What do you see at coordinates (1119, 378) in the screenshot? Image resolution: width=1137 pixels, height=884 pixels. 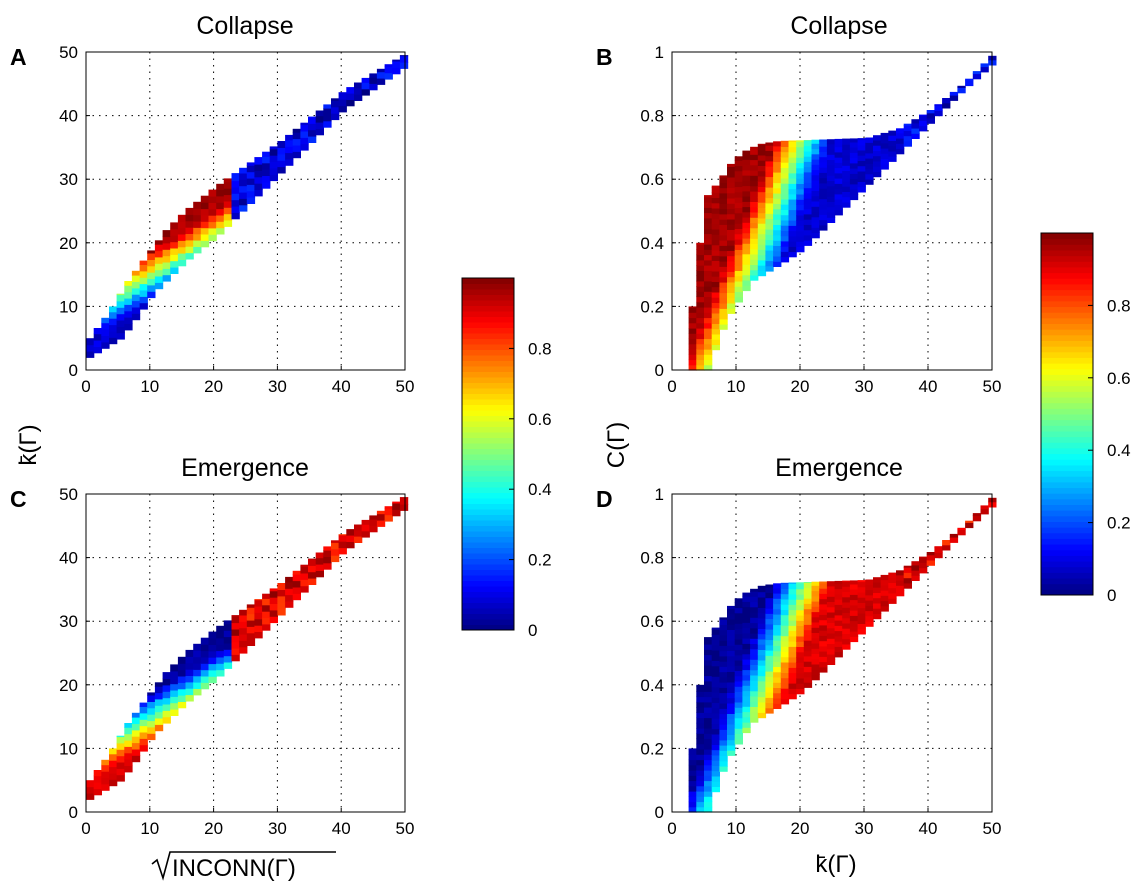 I see `colorbar-tick-label: 0.6` at bounding box center [1119, 378].